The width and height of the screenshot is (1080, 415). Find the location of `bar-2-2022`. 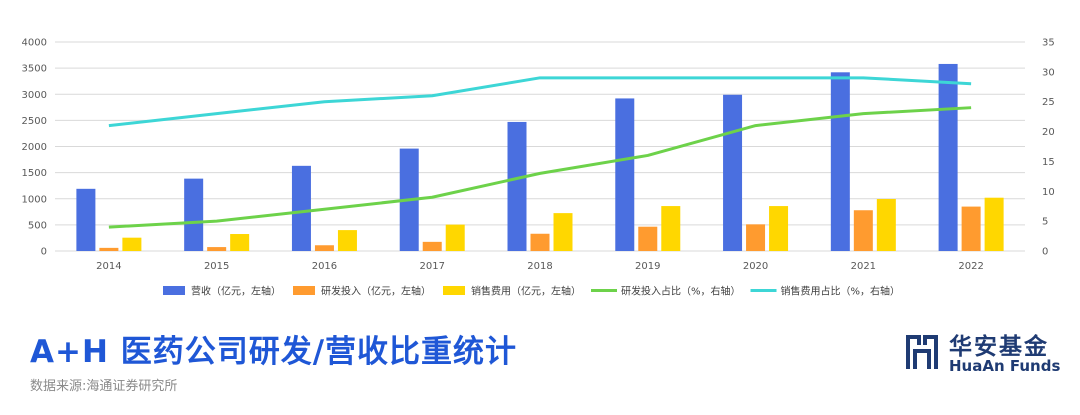

bar-2-2022 is located at coordinates (994, 224).